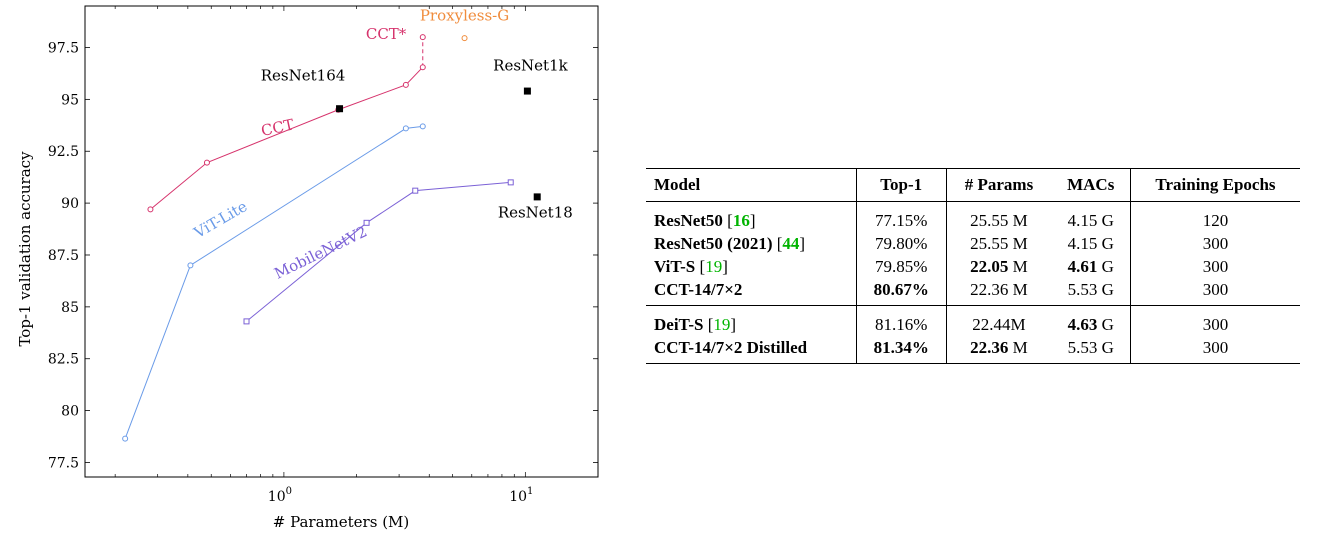 The height and width of the screenshot is (546, 1318). I want to click on macs-value: 5.53, so click(1082, 289).